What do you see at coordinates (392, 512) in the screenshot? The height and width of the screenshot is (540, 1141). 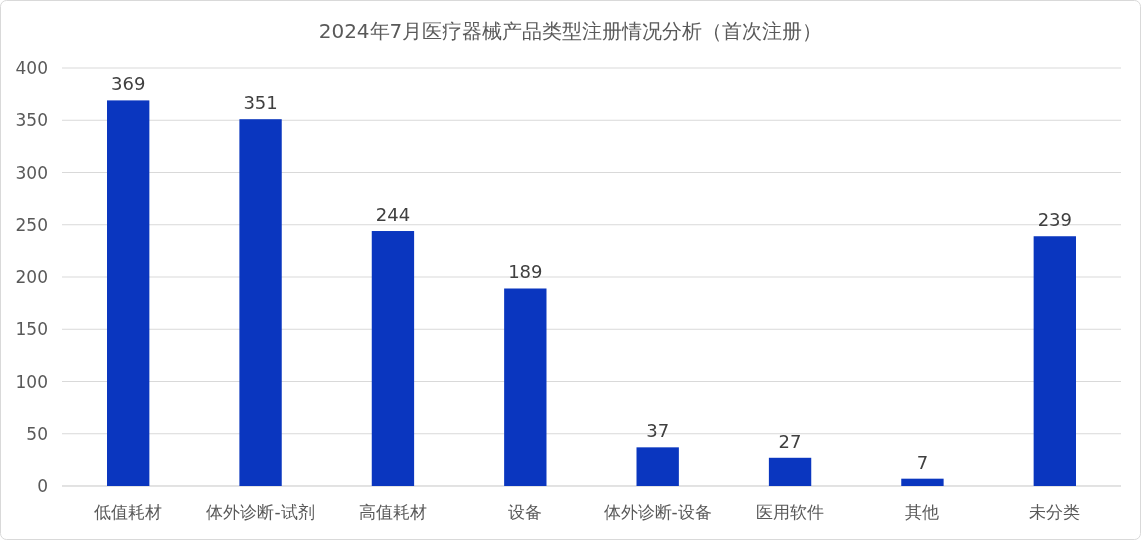 I see `x-tick-label: 高值耗材` at bounding box center [392, 512].